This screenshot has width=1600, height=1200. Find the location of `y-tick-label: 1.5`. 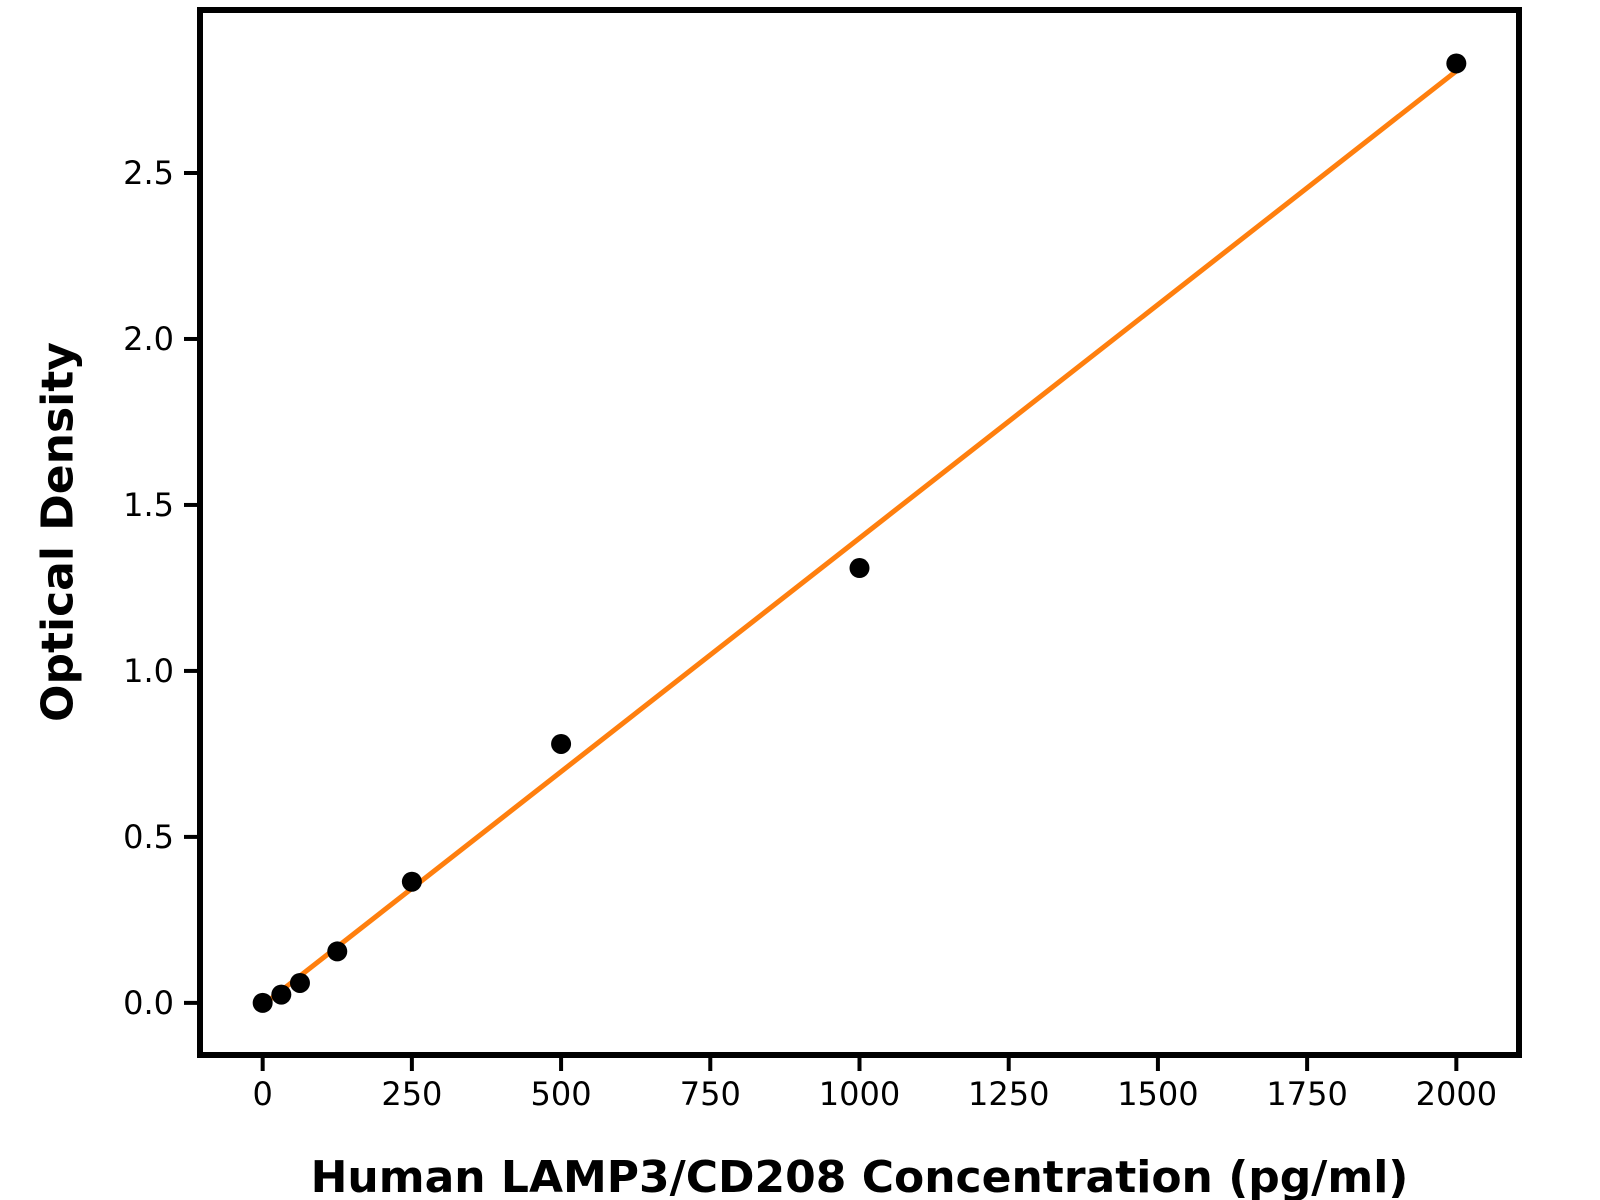

y-tick-label: 1.5 is located at coordinates (148, 505).